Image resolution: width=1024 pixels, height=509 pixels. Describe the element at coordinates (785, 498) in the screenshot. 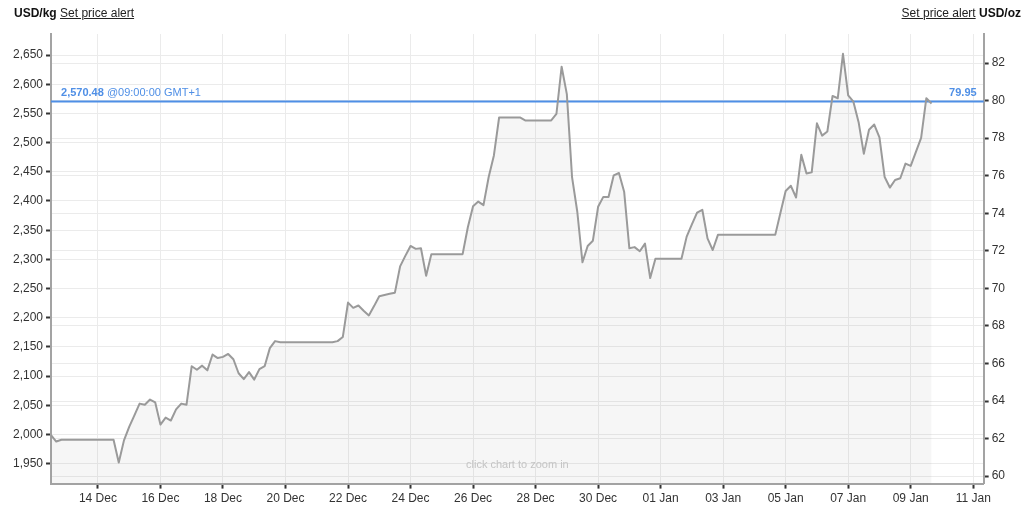

I see `x-tick-label: 05 Jan` at that location.